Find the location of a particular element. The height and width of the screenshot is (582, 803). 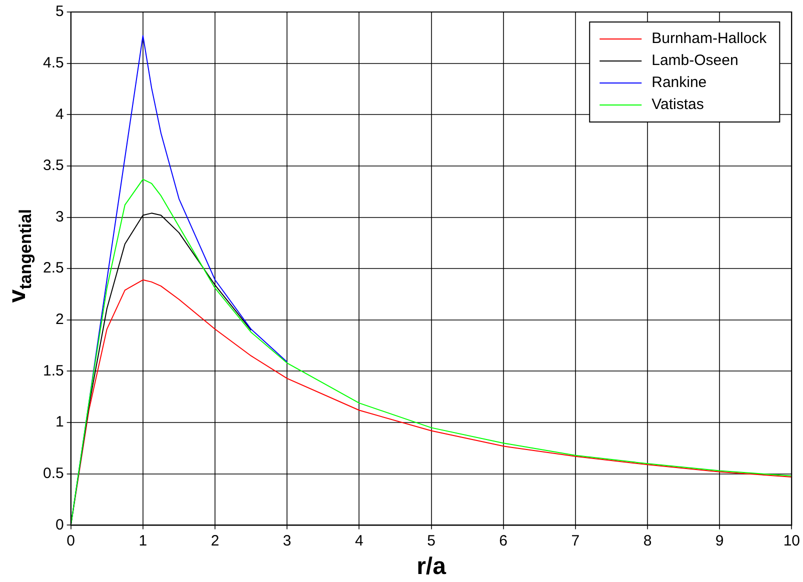

y-tick-label: 0.5 is located at coordinates (53, 473).